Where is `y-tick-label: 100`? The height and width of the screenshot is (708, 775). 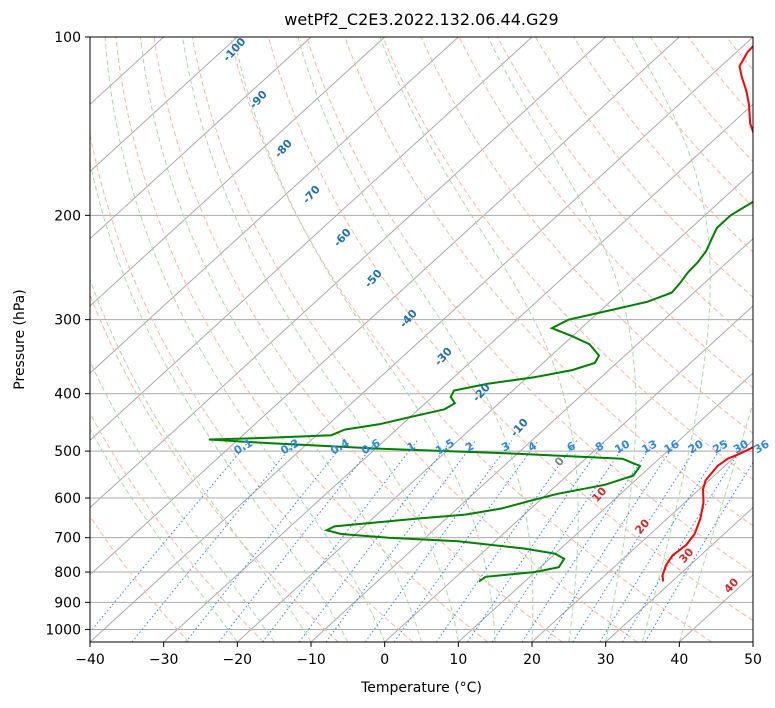
y-tick-label: 100 is located at coordinates (67, 38).